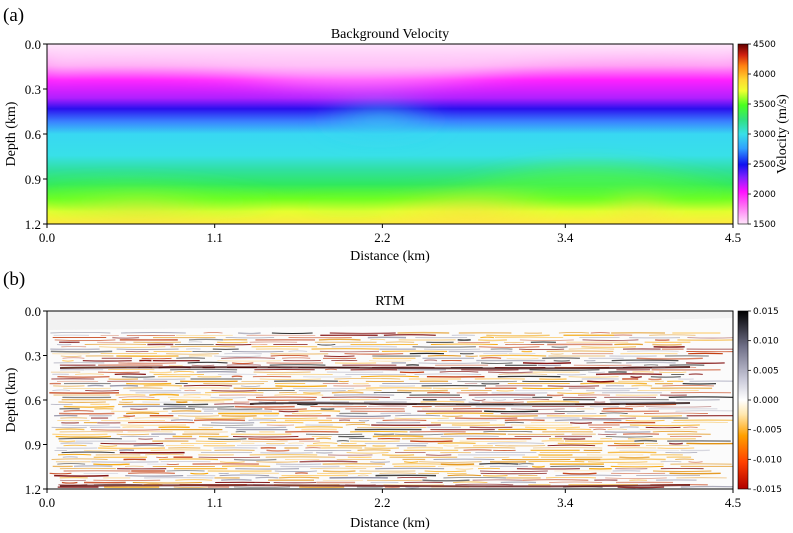  I want to click on panel-letter-a: (a), so click(13, 15).